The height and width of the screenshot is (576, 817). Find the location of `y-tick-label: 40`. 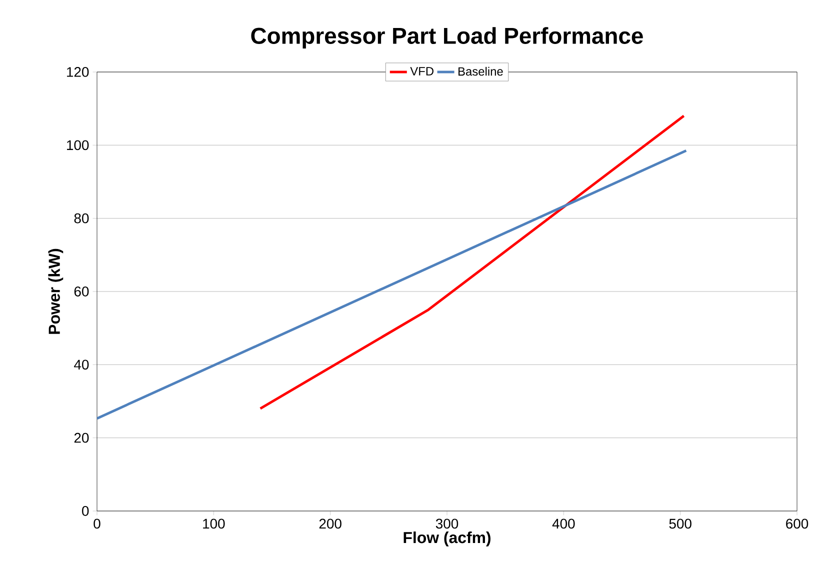

y-tick-label: 40 is located at coordinates (81, 365).